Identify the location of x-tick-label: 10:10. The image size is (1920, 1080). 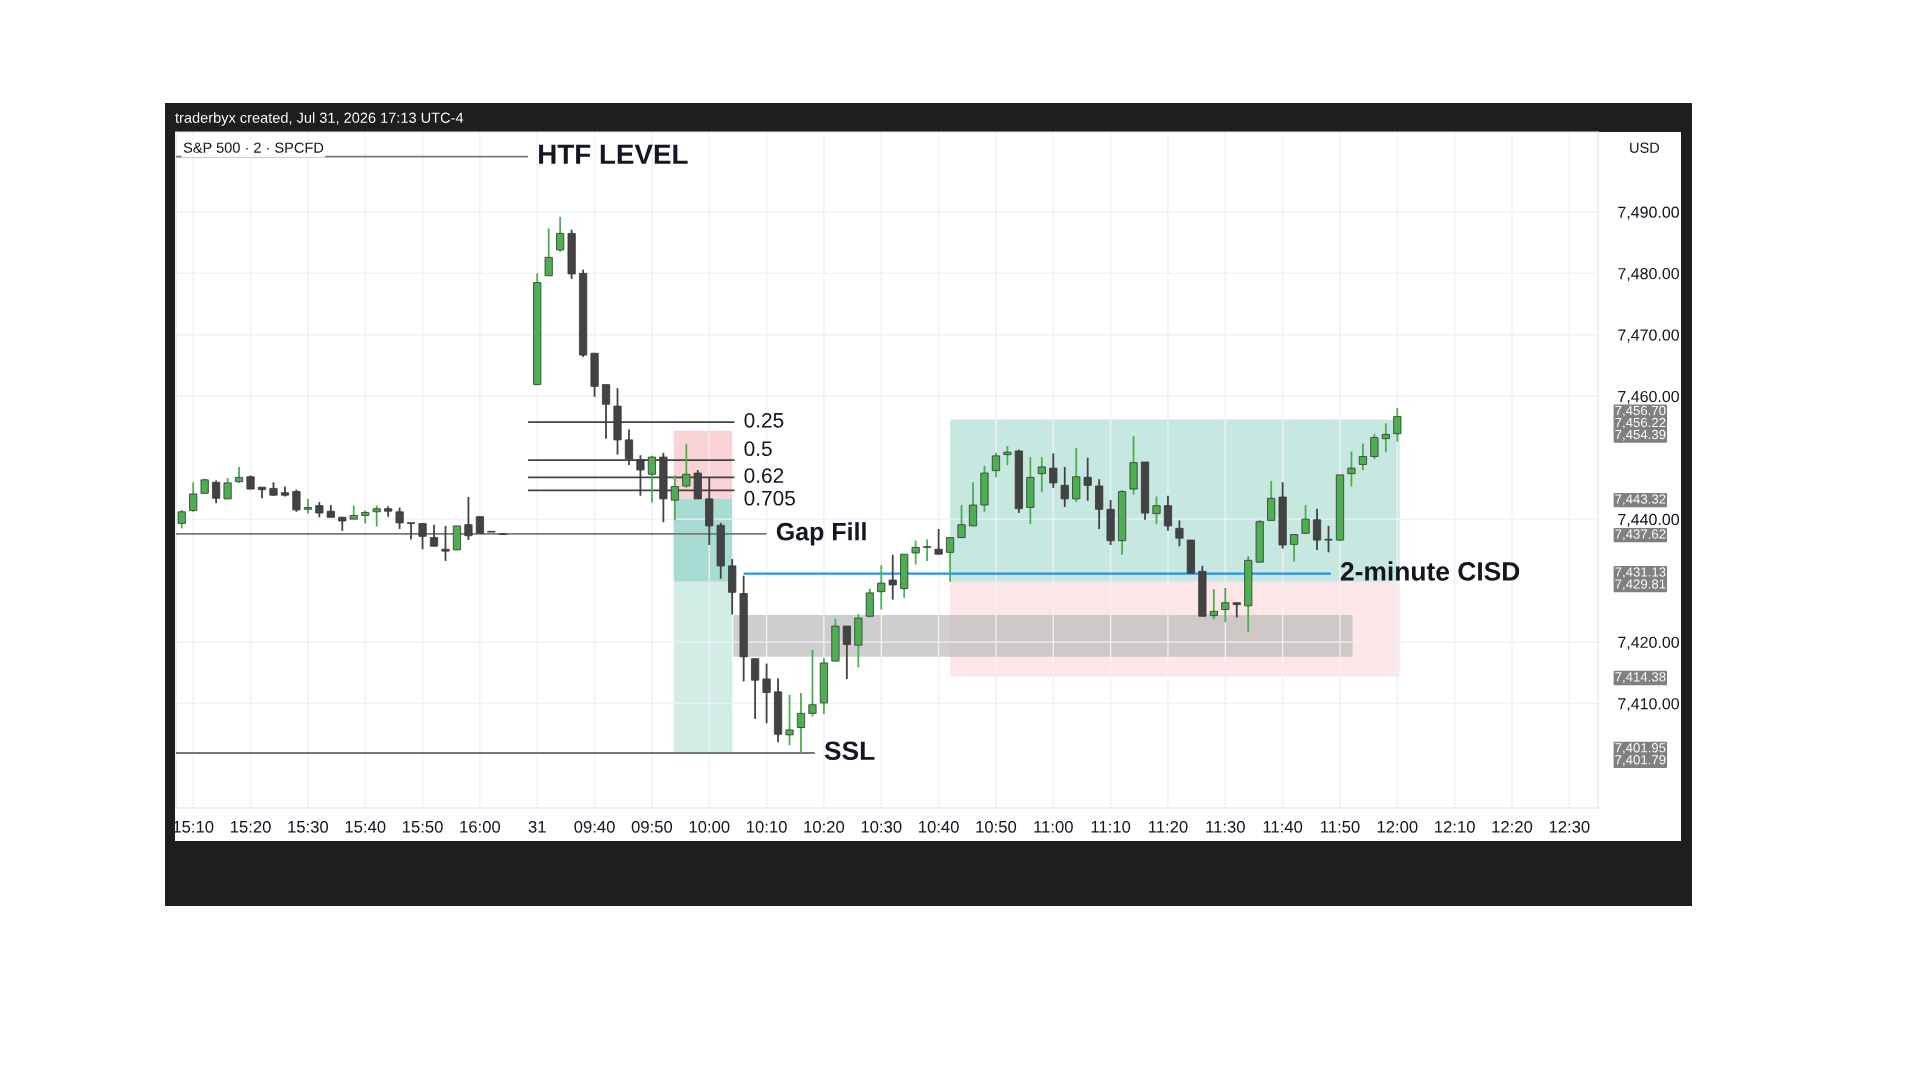
(767, 826).